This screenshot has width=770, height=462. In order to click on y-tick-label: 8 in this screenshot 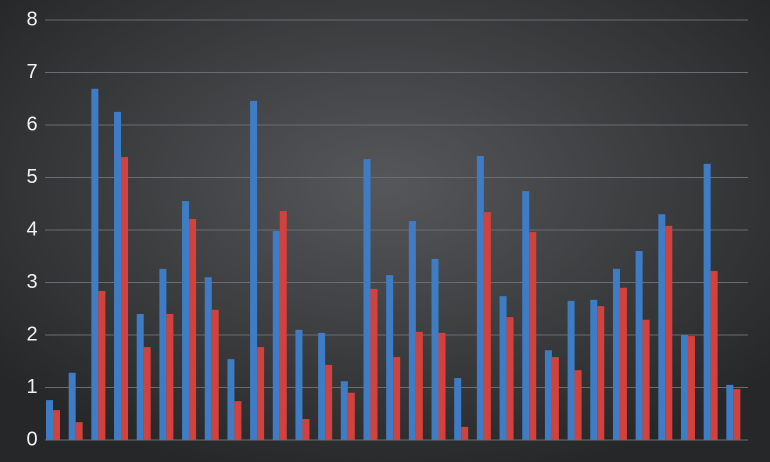, I will do `click(31, 19)`.